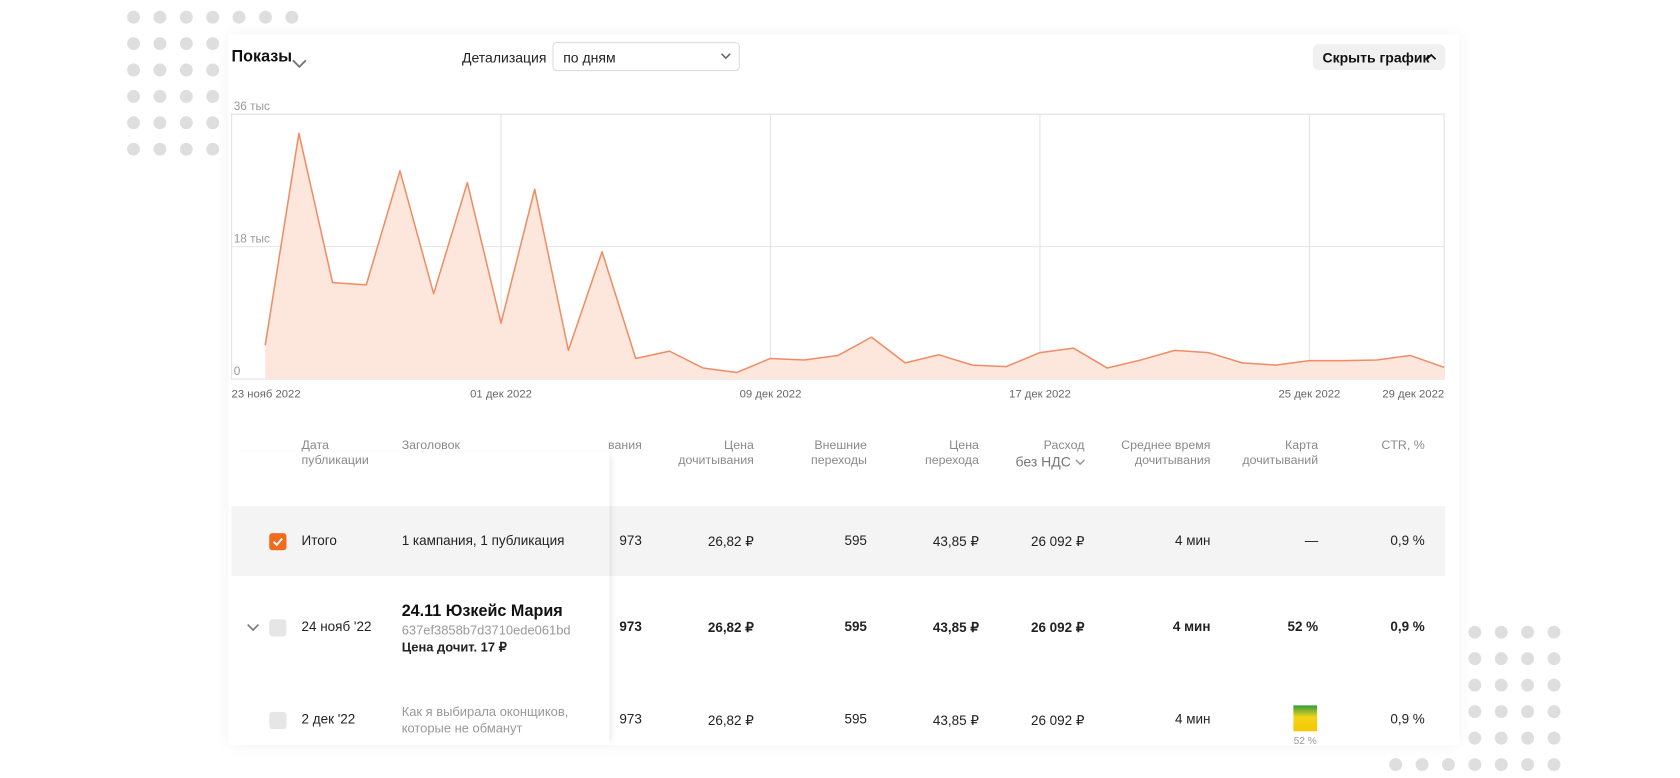 The width and height of the screenshot is (1680, 778). What do you see at coordinates (420, 599) in the screenshot?
I see `sticky-column` at bounding box center [420, 599].